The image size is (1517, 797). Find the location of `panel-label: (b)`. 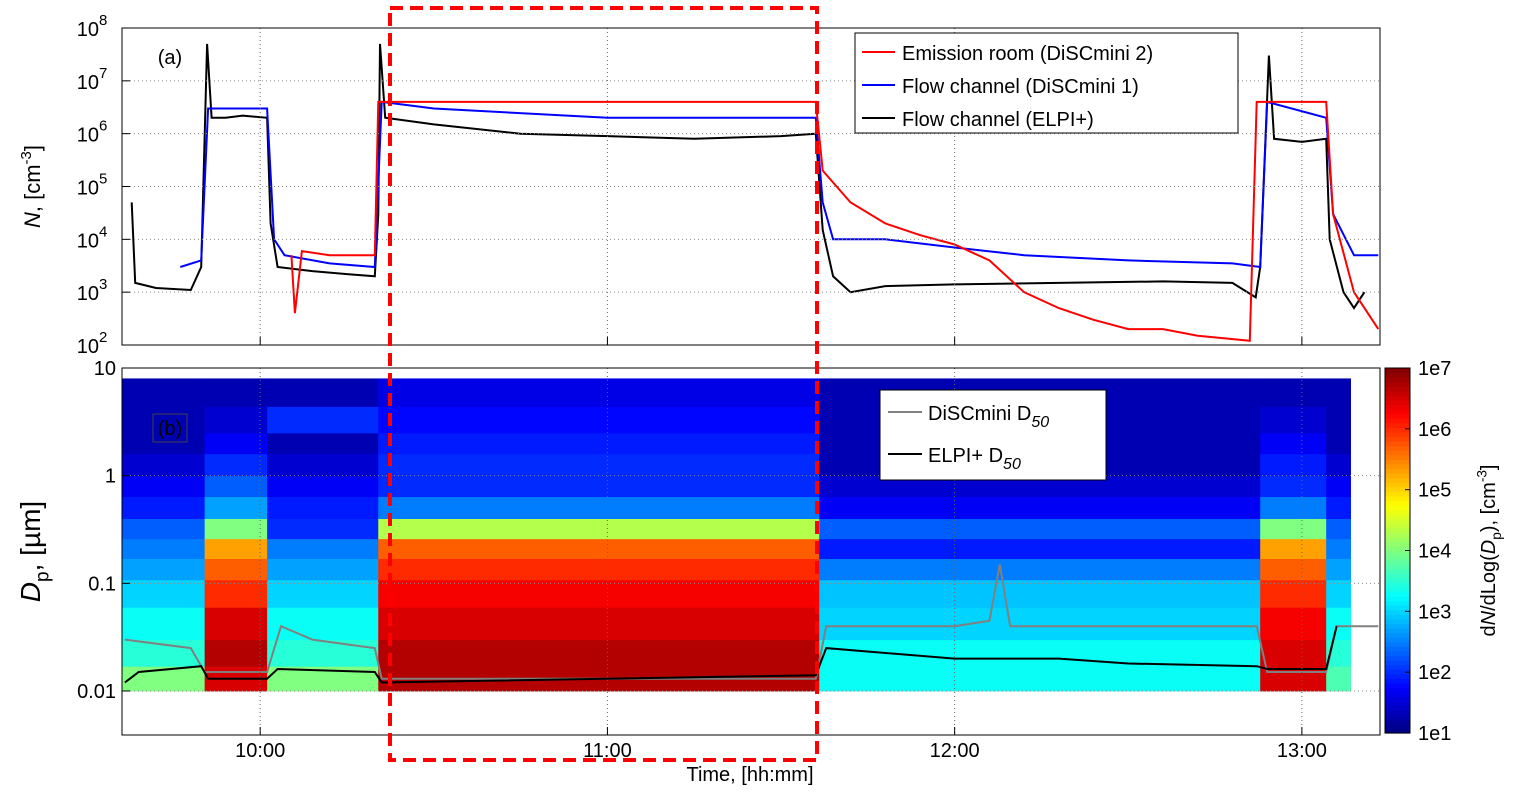

panel-label: (b) is located at coordinates (170, 429).